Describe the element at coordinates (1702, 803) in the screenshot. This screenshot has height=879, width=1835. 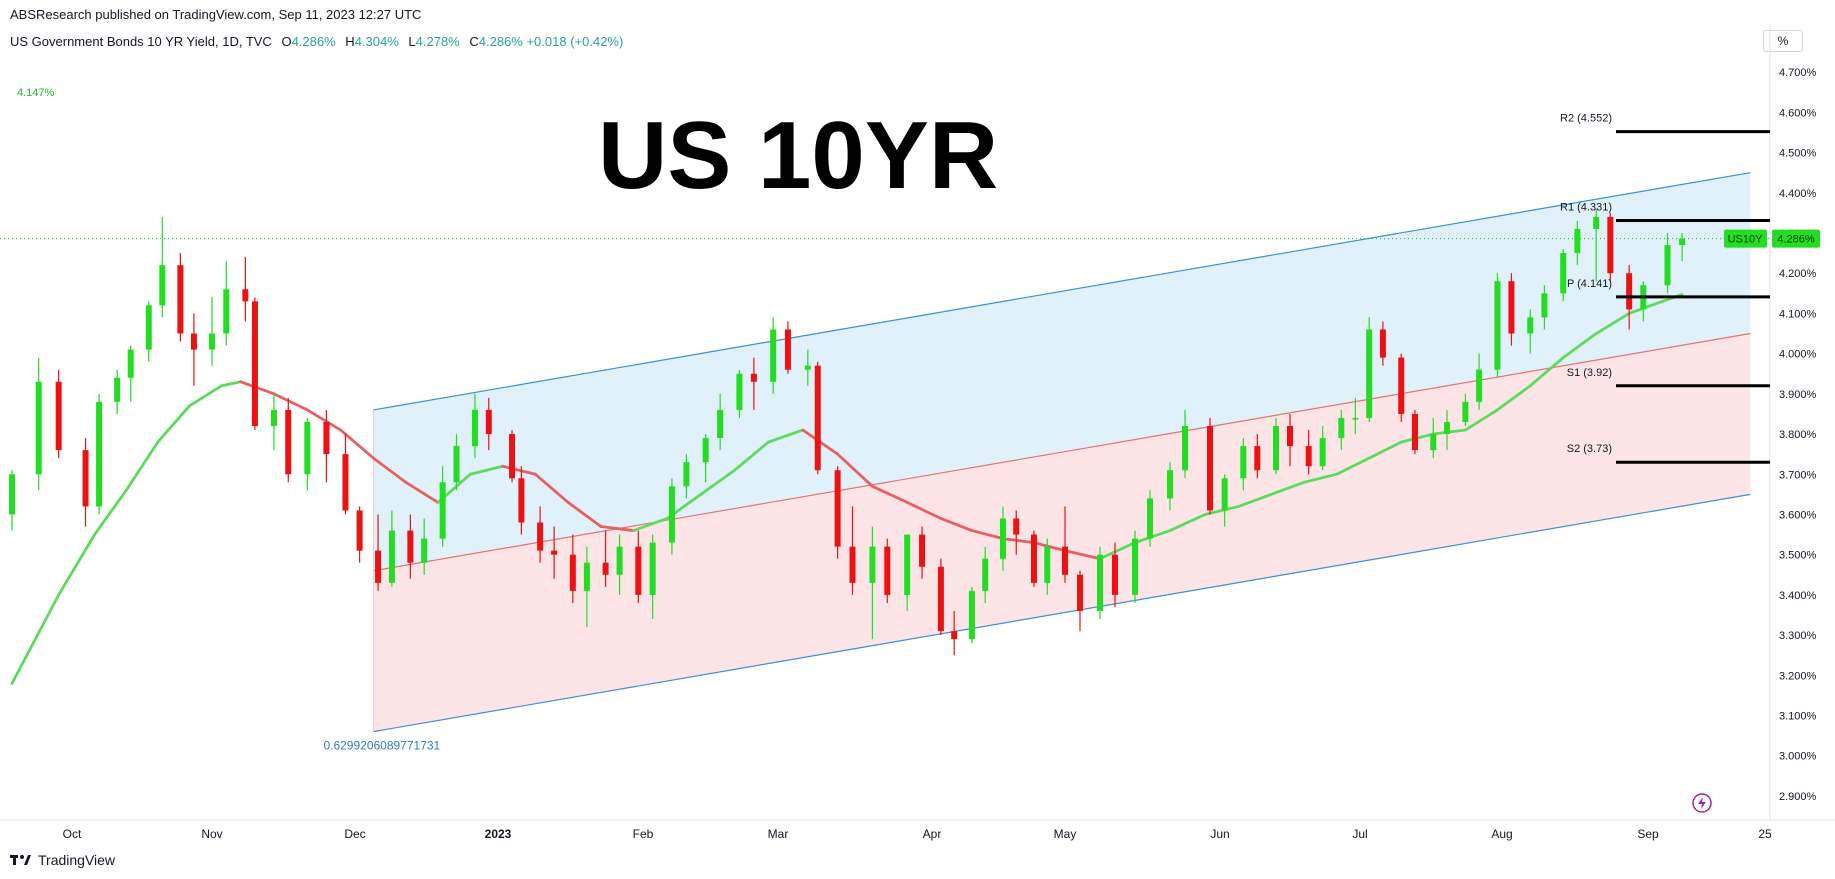
I see `lightning-icon` at that location.